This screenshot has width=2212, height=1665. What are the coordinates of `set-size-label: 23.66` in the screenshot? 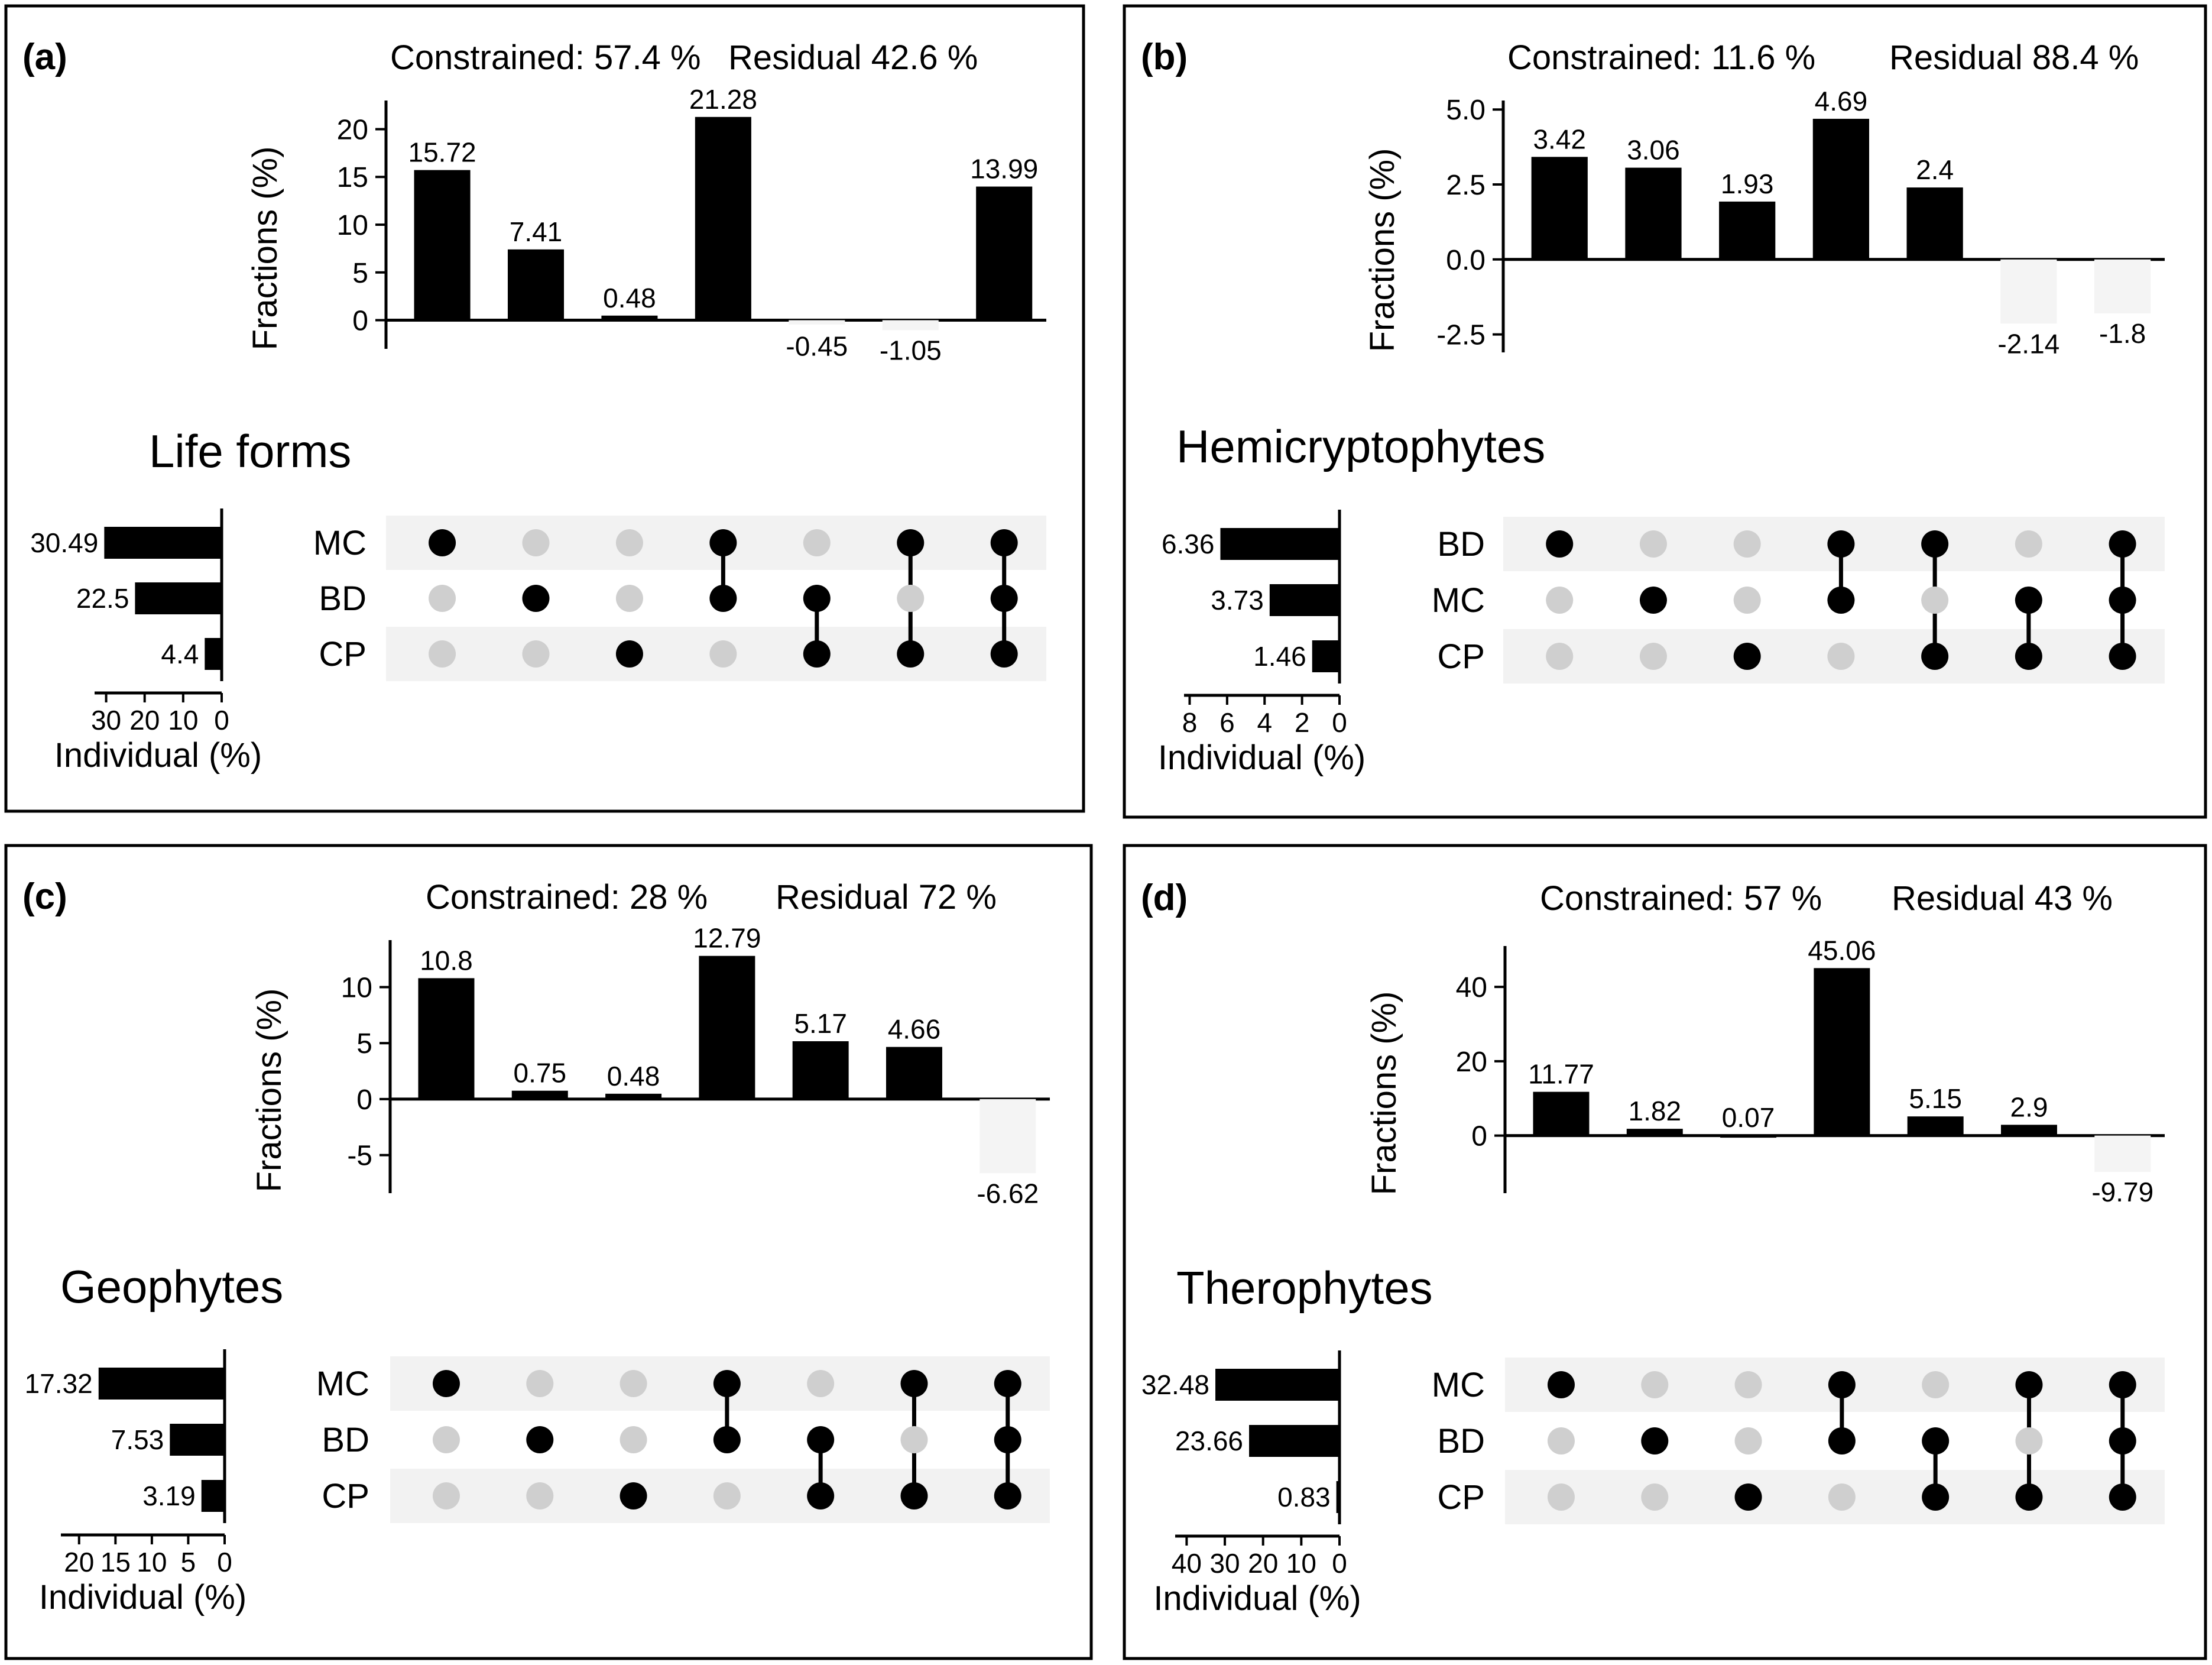 It's located at (1209, 1441).